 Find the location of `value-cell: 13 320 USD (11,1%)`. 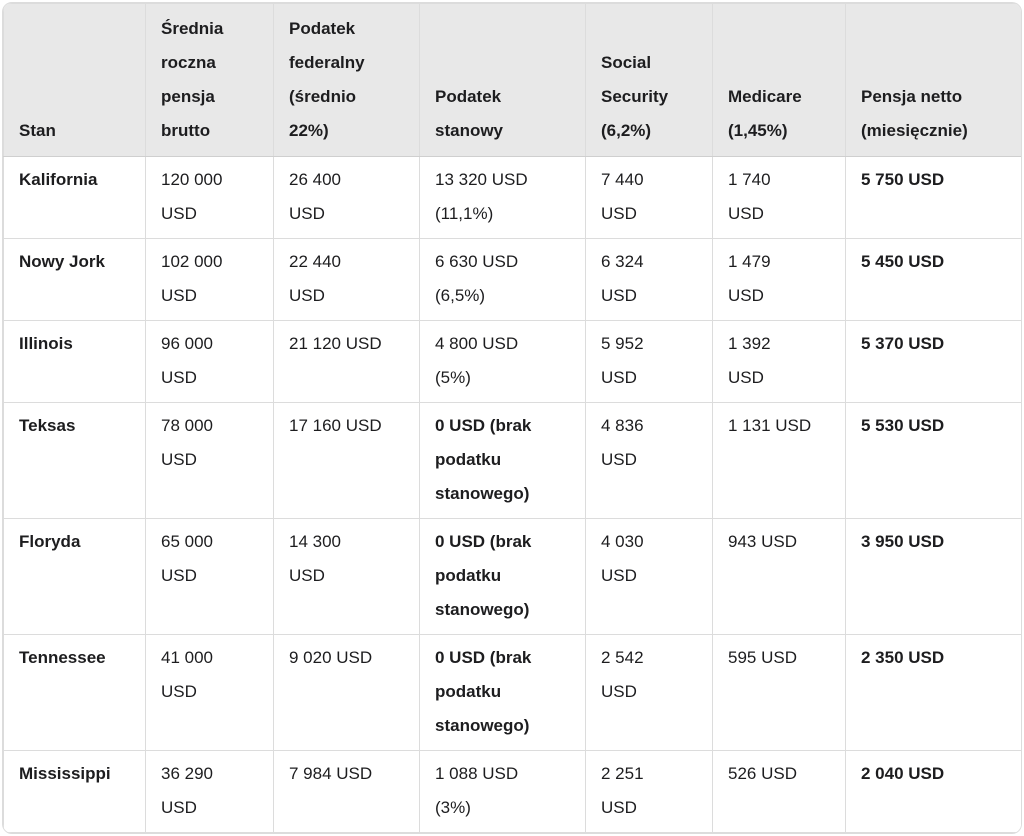

value-cell: 13 320 USD (11,1%) is located at coordinates (502, 197).